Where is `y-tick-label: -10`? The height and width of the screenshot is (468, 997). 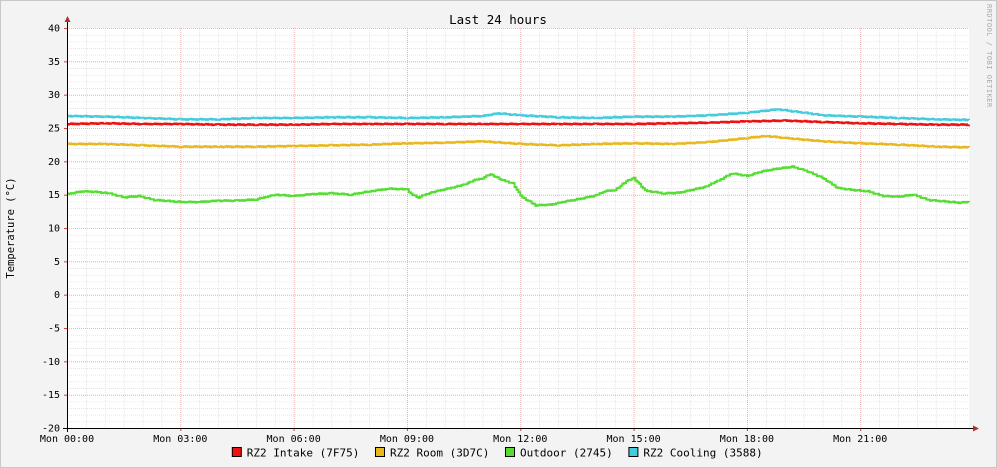 y-tick-label: -10 is located at coordinates (51, 362).